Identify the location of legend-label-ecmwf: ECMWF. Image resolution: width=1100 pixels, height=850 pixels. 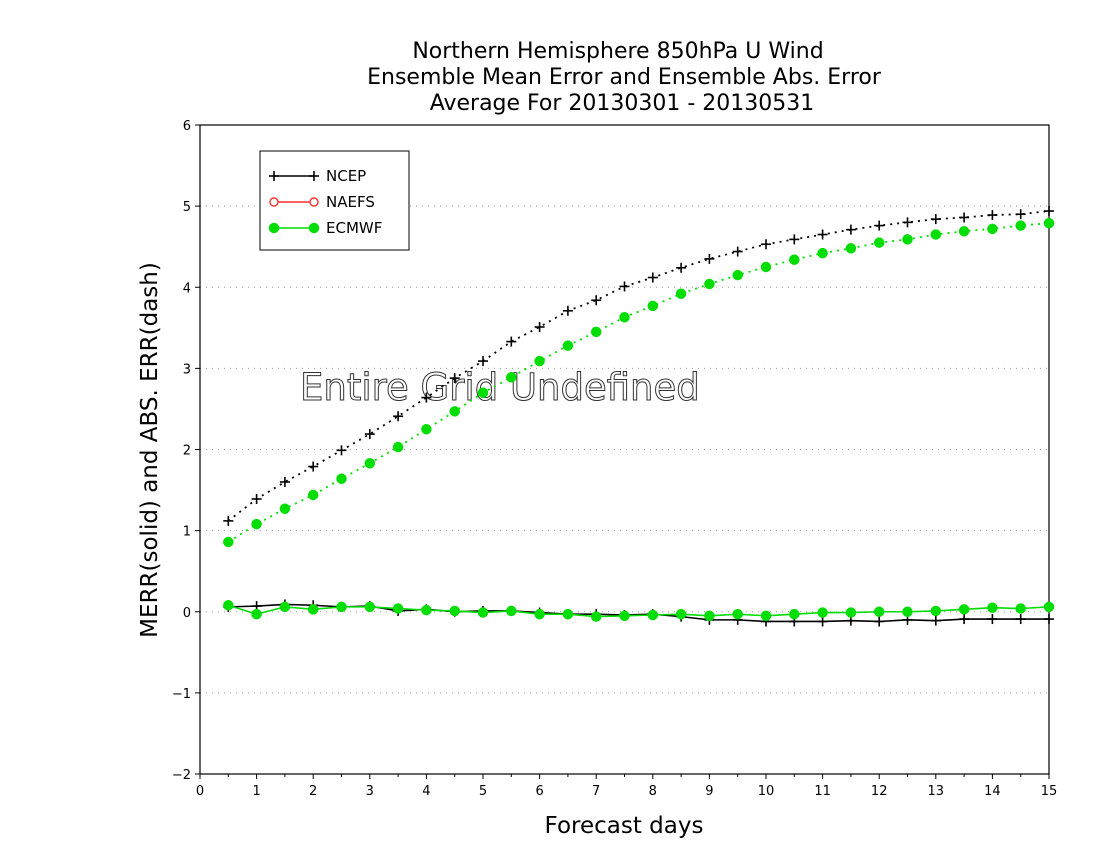
(354, 228).